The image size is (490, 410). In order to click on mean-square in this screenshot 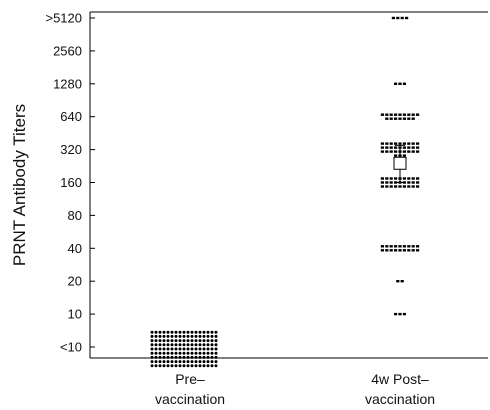, I will do `click(400, 163)`.